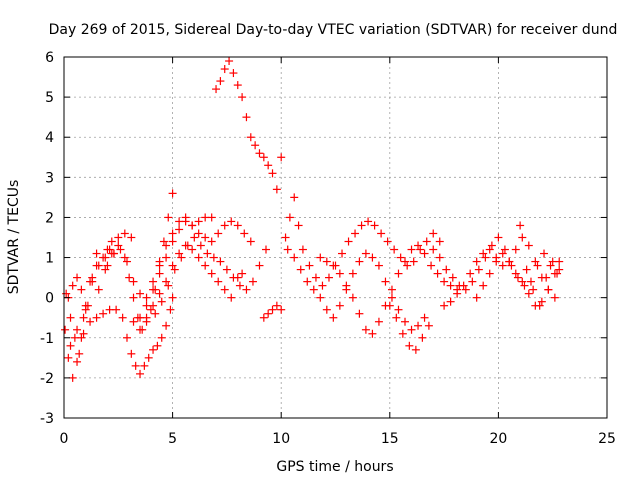  Describe the element at coordinates (334, 467) in the screenshot. I see `x-axis-label: GPS time / hours` at that location.